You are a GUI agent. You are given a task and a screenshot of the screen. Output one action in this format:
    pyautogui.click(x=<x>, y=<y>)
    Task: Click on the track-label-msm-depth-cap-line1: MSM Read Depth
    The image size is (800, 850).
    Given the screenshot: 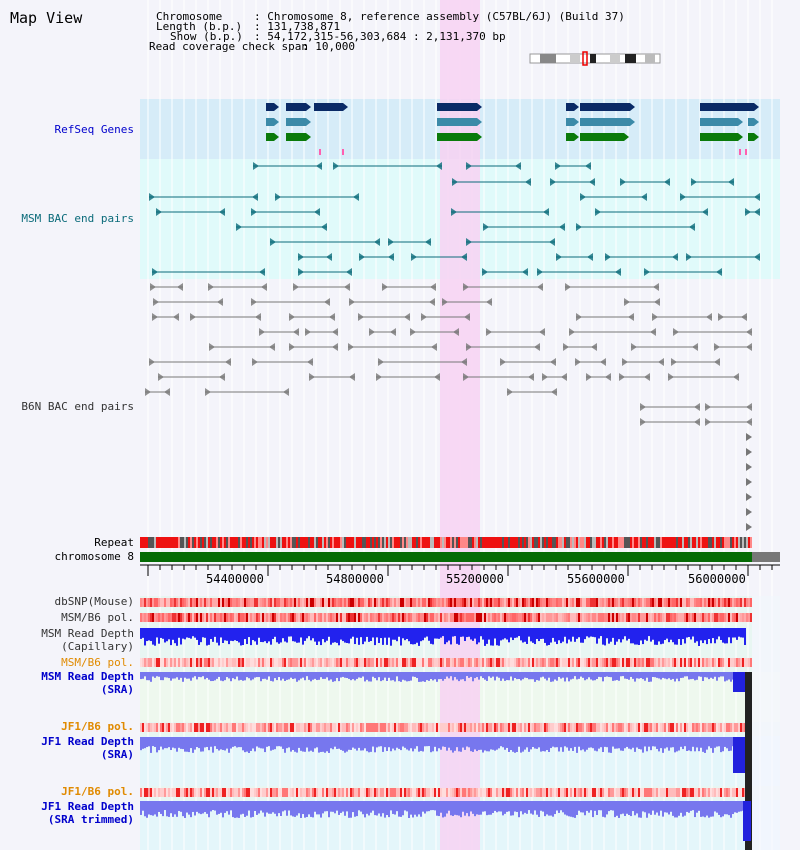 What is the action you would take?
    pyautogui.click(x=87, y=633)
    